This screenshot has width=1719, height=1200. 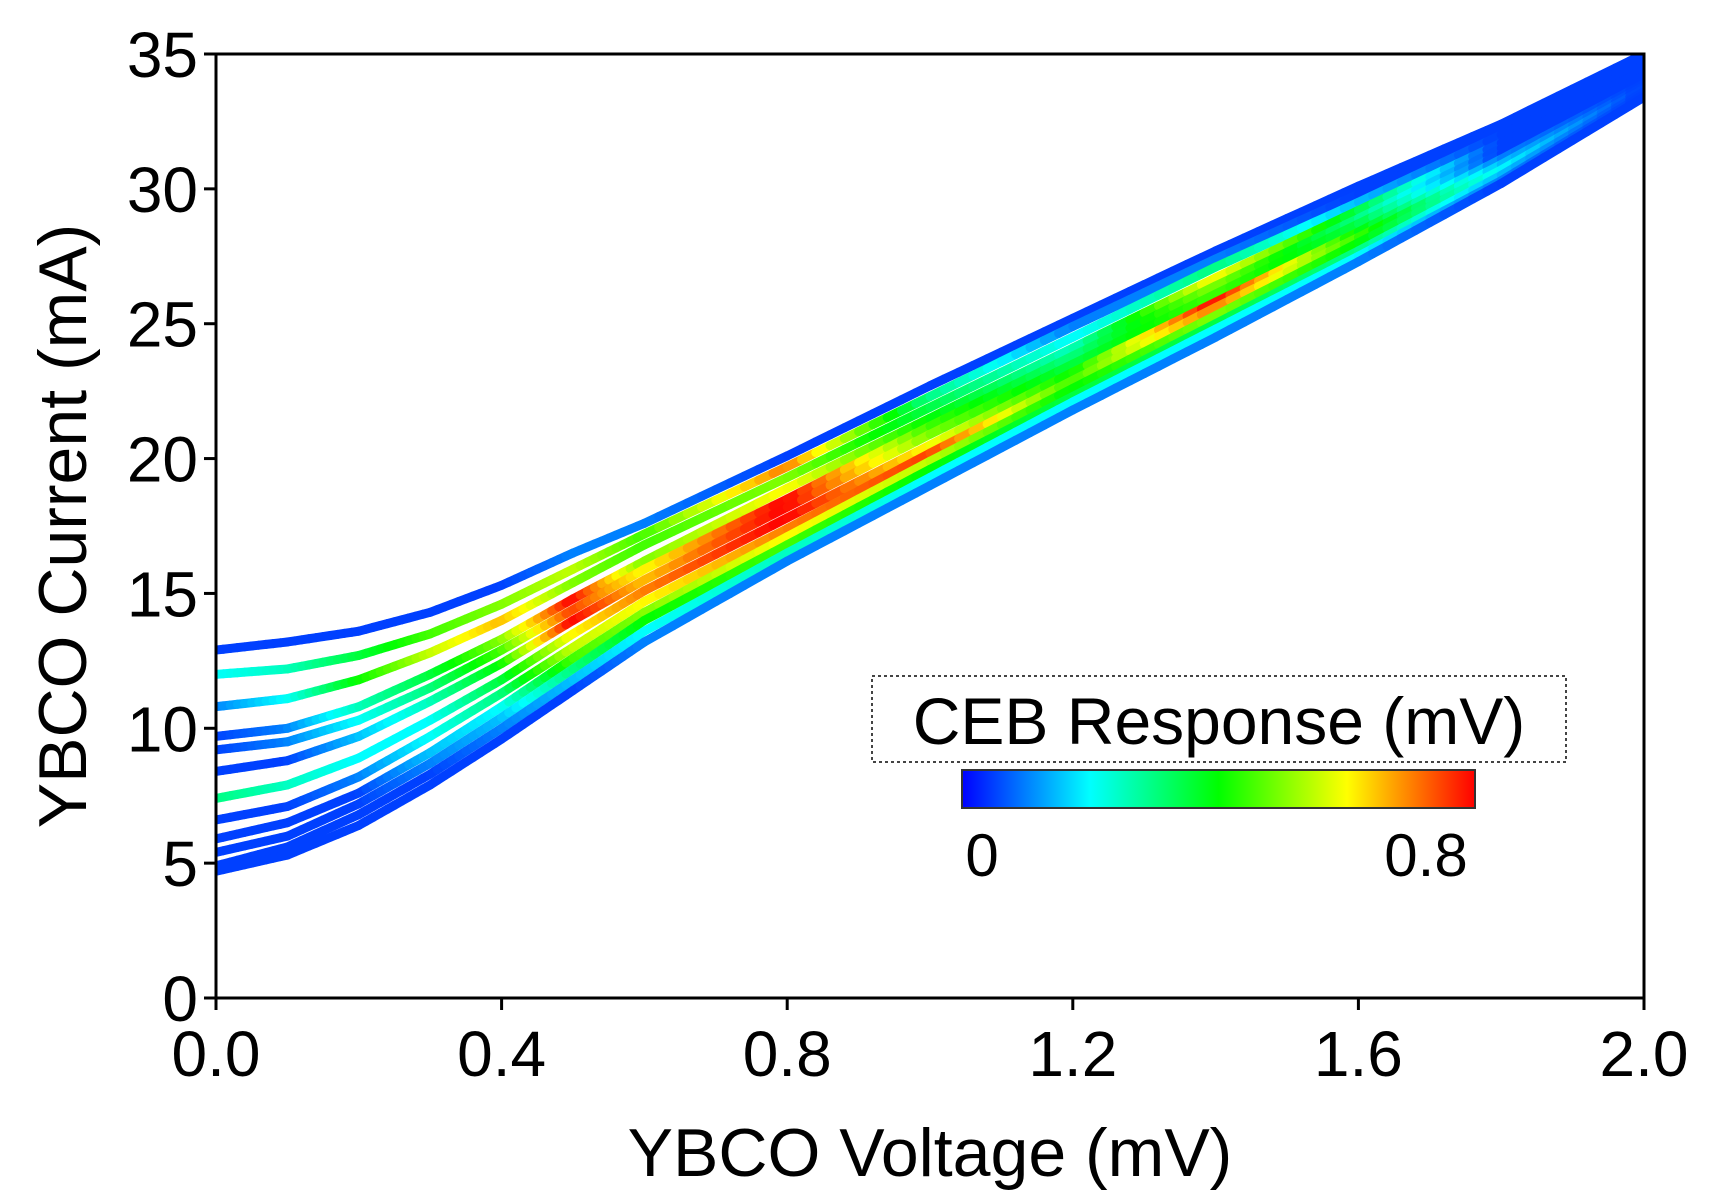 What do you see at coordinates (162, 594) in the screenshot?
I see `y-tick-label: 15` at bounding box center [162, 594].